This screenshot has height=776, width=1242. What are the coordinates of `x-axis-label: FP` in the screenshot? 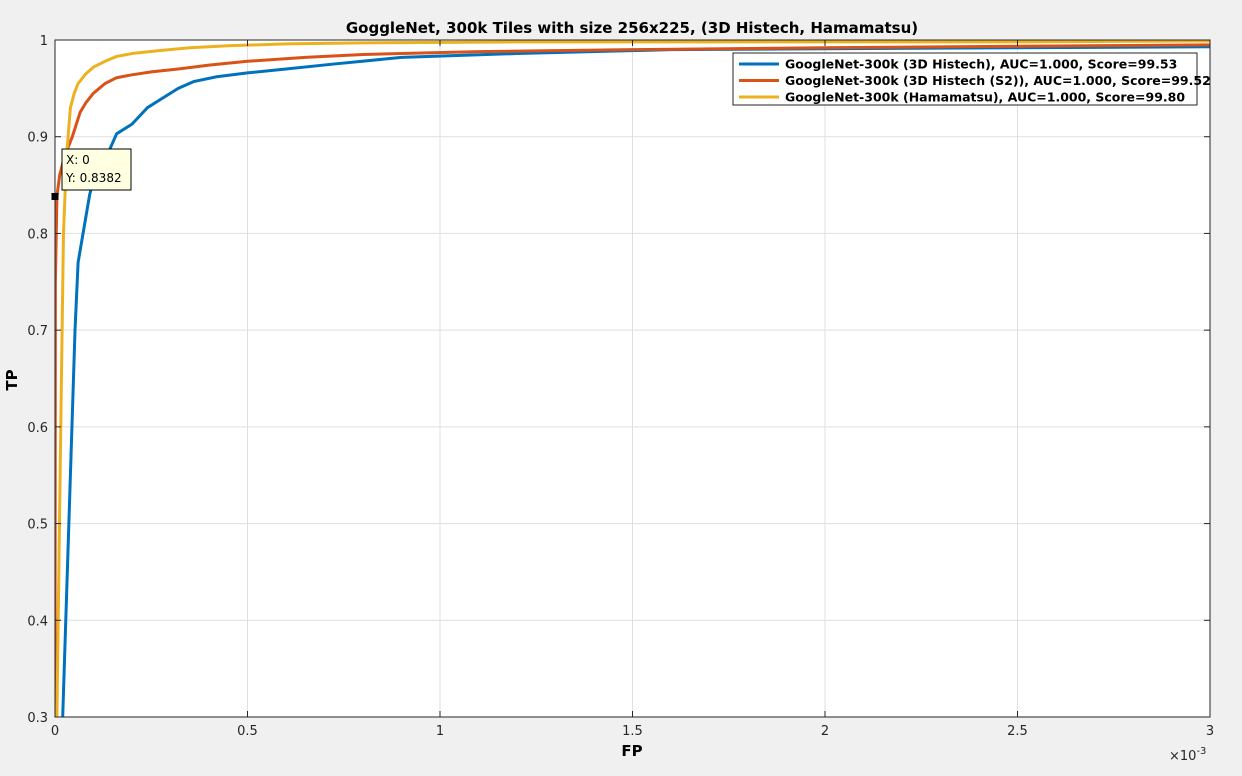 It's located at (631, 751).